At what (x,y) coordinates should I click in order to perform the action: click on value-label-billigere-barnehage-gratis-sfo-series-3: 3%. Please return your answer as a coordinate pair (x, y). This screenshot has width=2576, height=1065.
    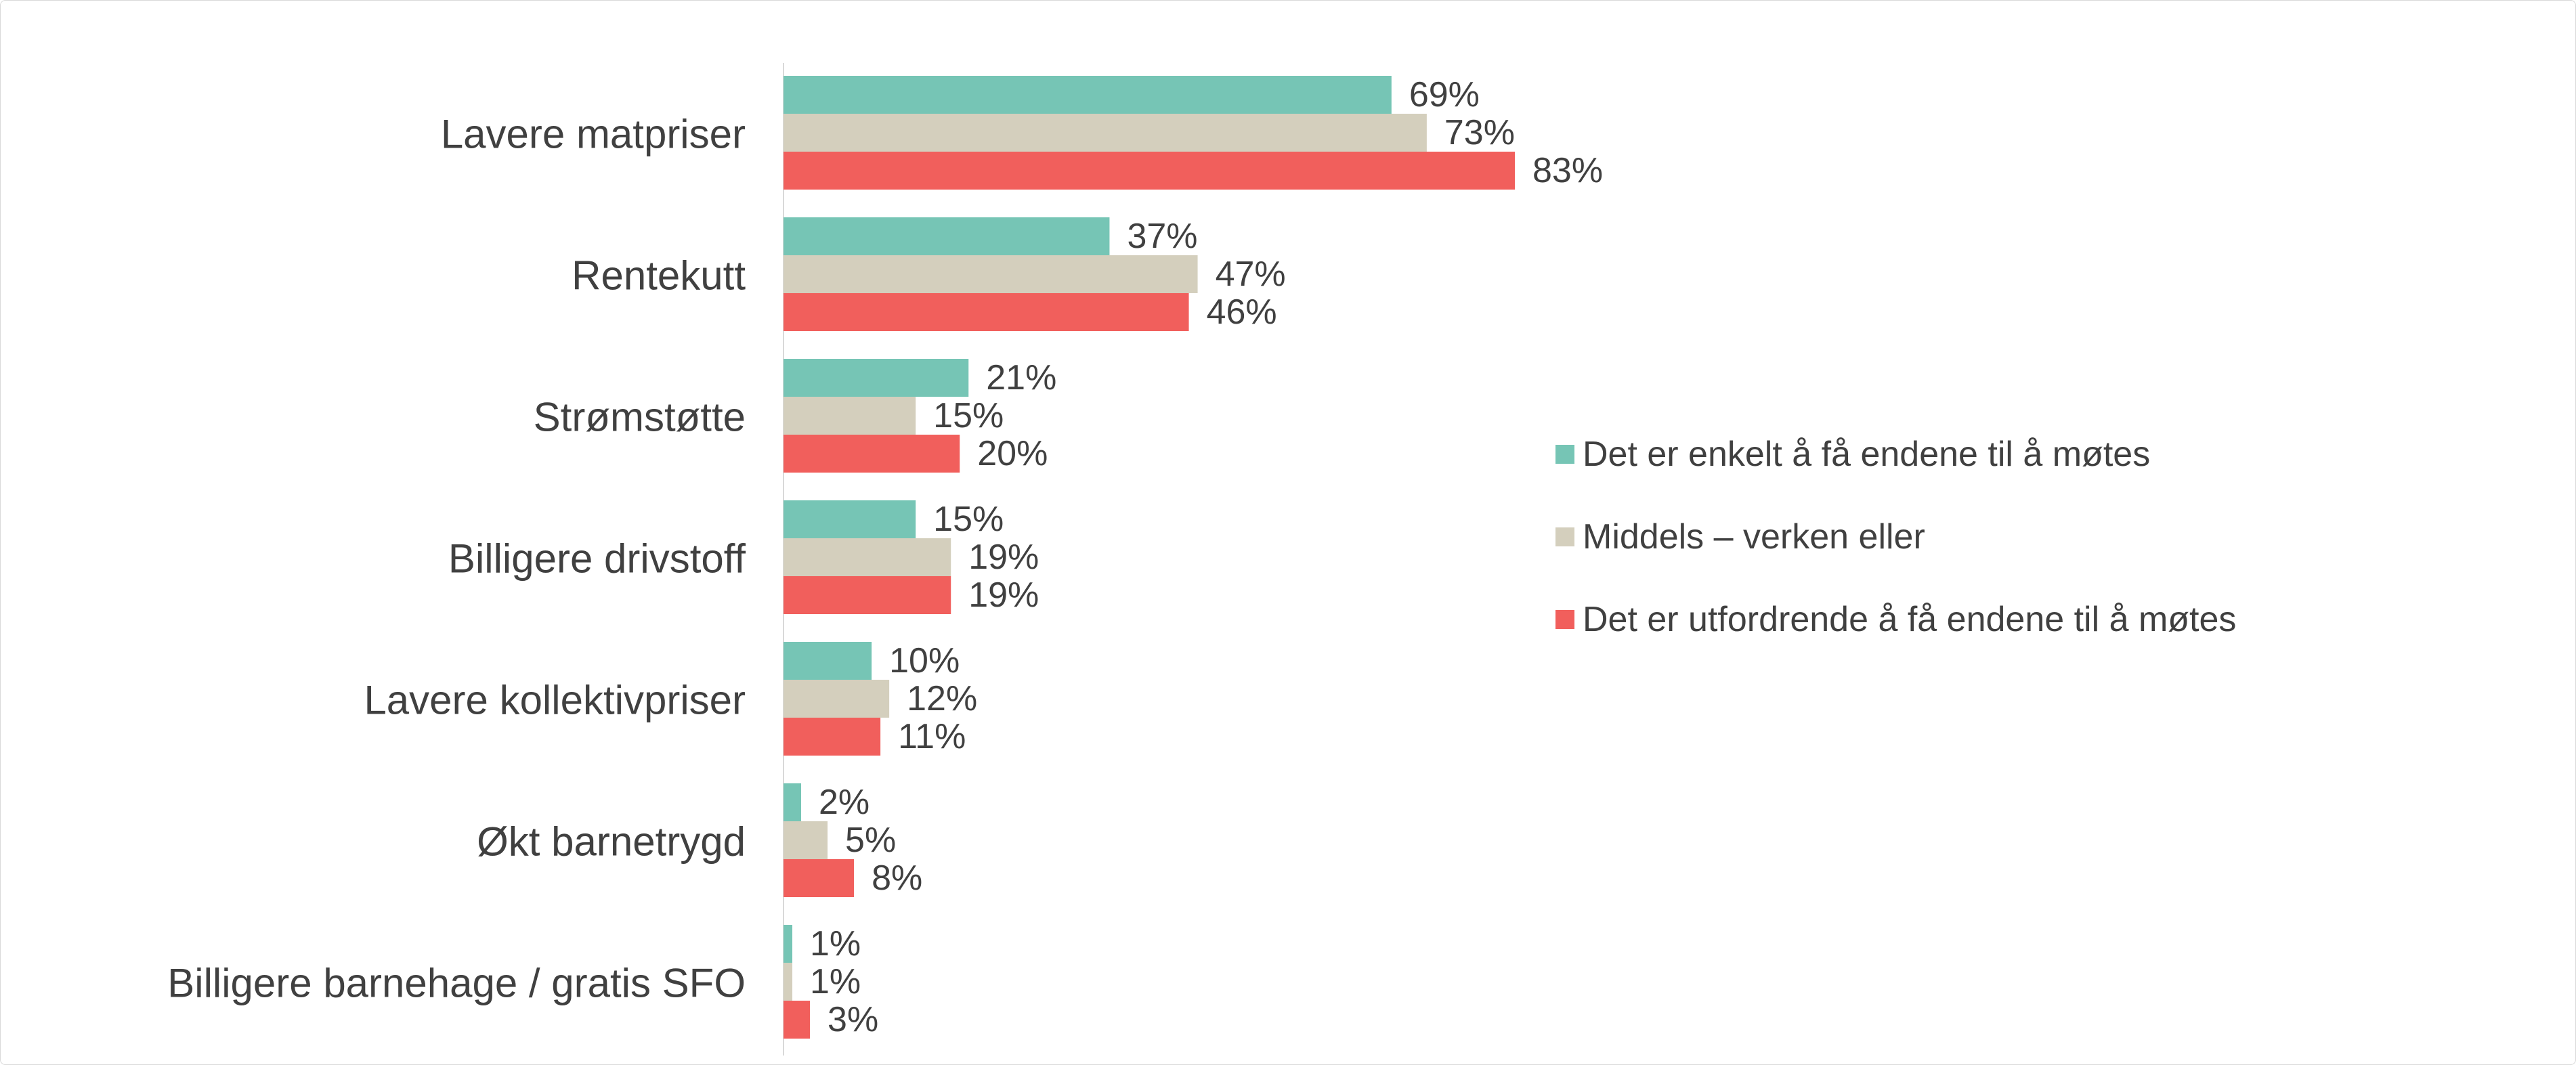
    Looking at the image, I should click on (853, 1019).